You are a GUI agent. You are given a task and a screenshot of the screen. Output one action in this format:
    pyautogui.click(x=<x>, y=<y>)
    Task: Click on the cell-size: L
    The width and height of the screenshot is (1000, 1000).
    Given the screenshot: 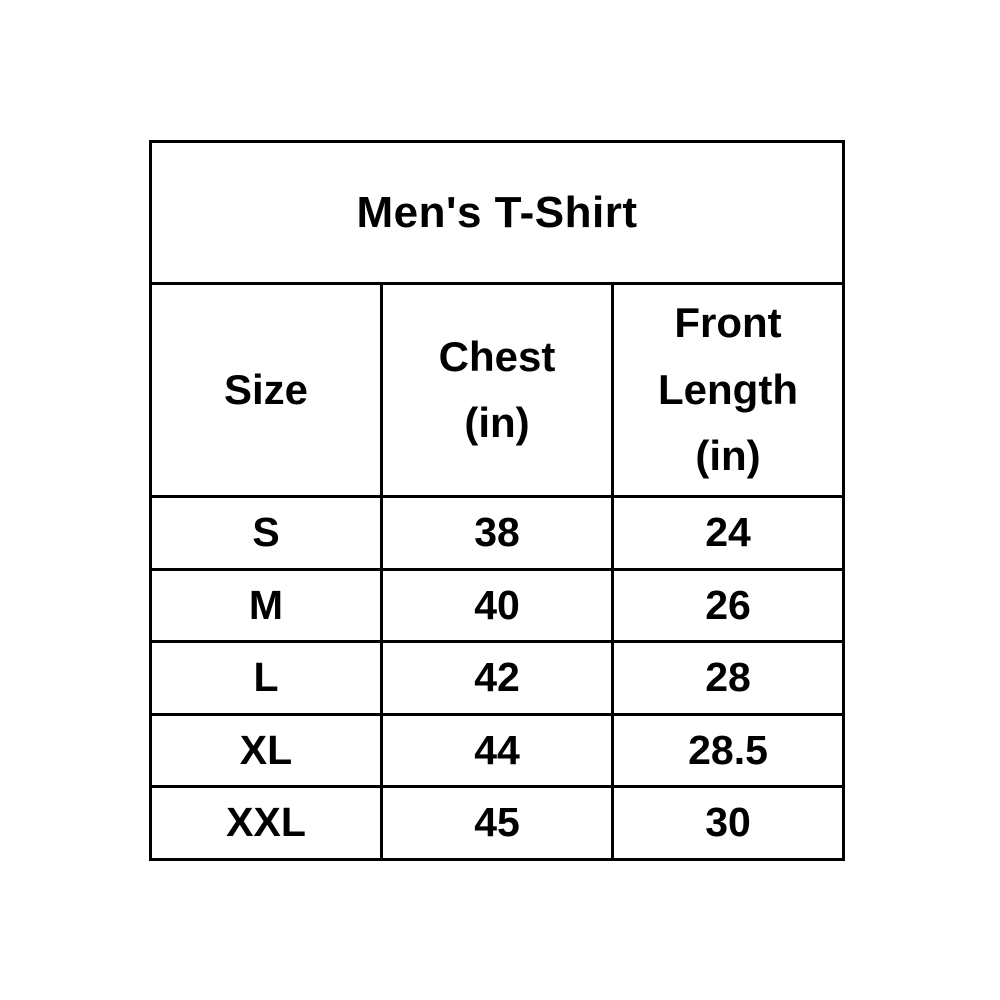 What is the action you would take?
    pyautogui.click(x=266, y=678)
    